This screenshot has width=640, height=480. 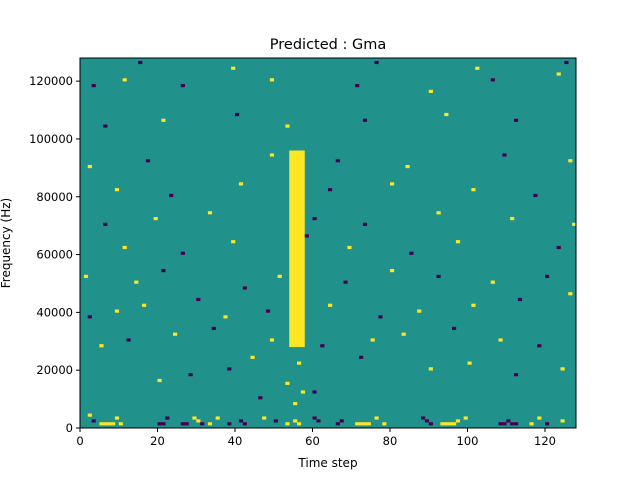 I want to click on x-tick-label: 0, so click(x=79, y=441).